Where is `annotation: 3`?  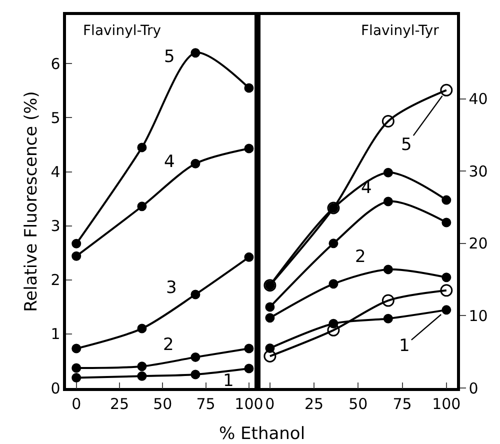
annotation: 3 is located at coordinates (171, 288).